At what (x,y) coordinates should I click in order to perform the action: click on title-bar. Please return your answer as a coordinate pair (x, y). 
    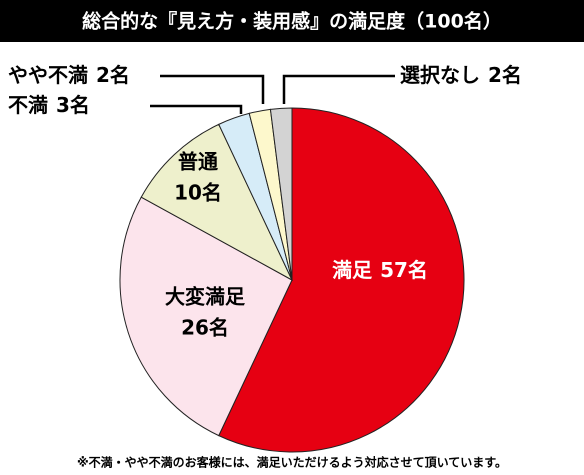
    Looking at the image, I should click on (292, 21).